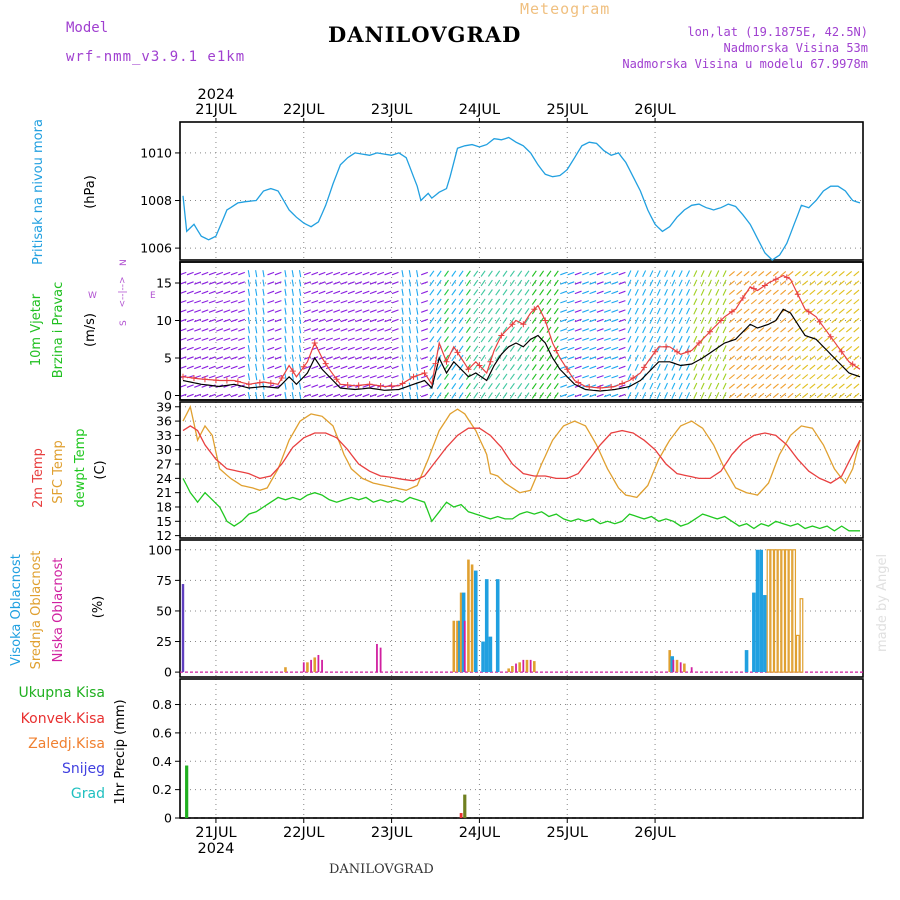 The image size is (900, 900). I want to click on temperature-frame, so click(521, 470).